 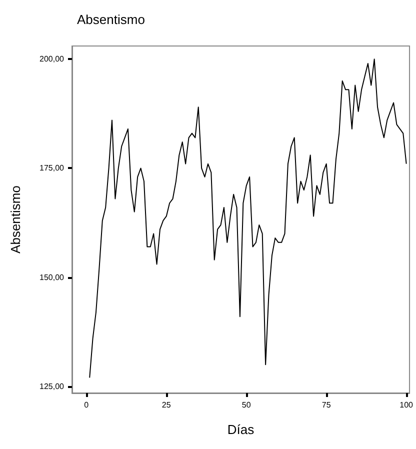 What do you see at coordinates (247, 405) in the screenshot?
I see `x-tick-label: 50` at bounding box center [247, 405].